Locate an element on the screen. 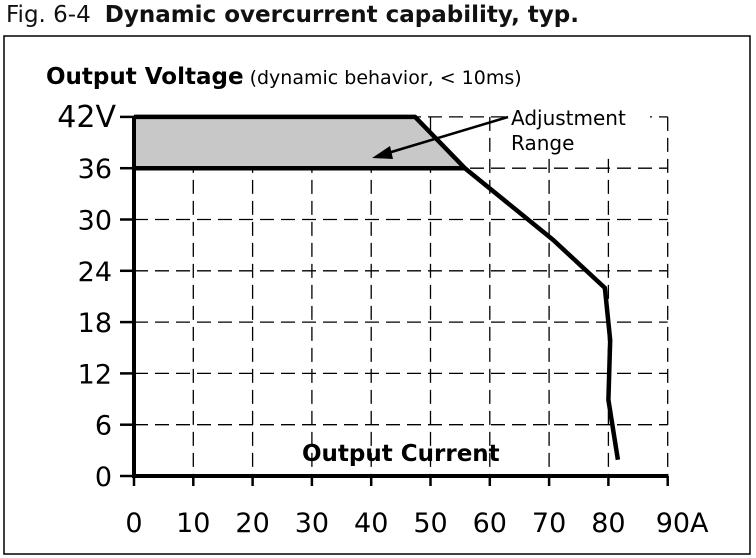 The image size is (756, 558). y-tick-label: 18 is located at coordinates (95, 323).